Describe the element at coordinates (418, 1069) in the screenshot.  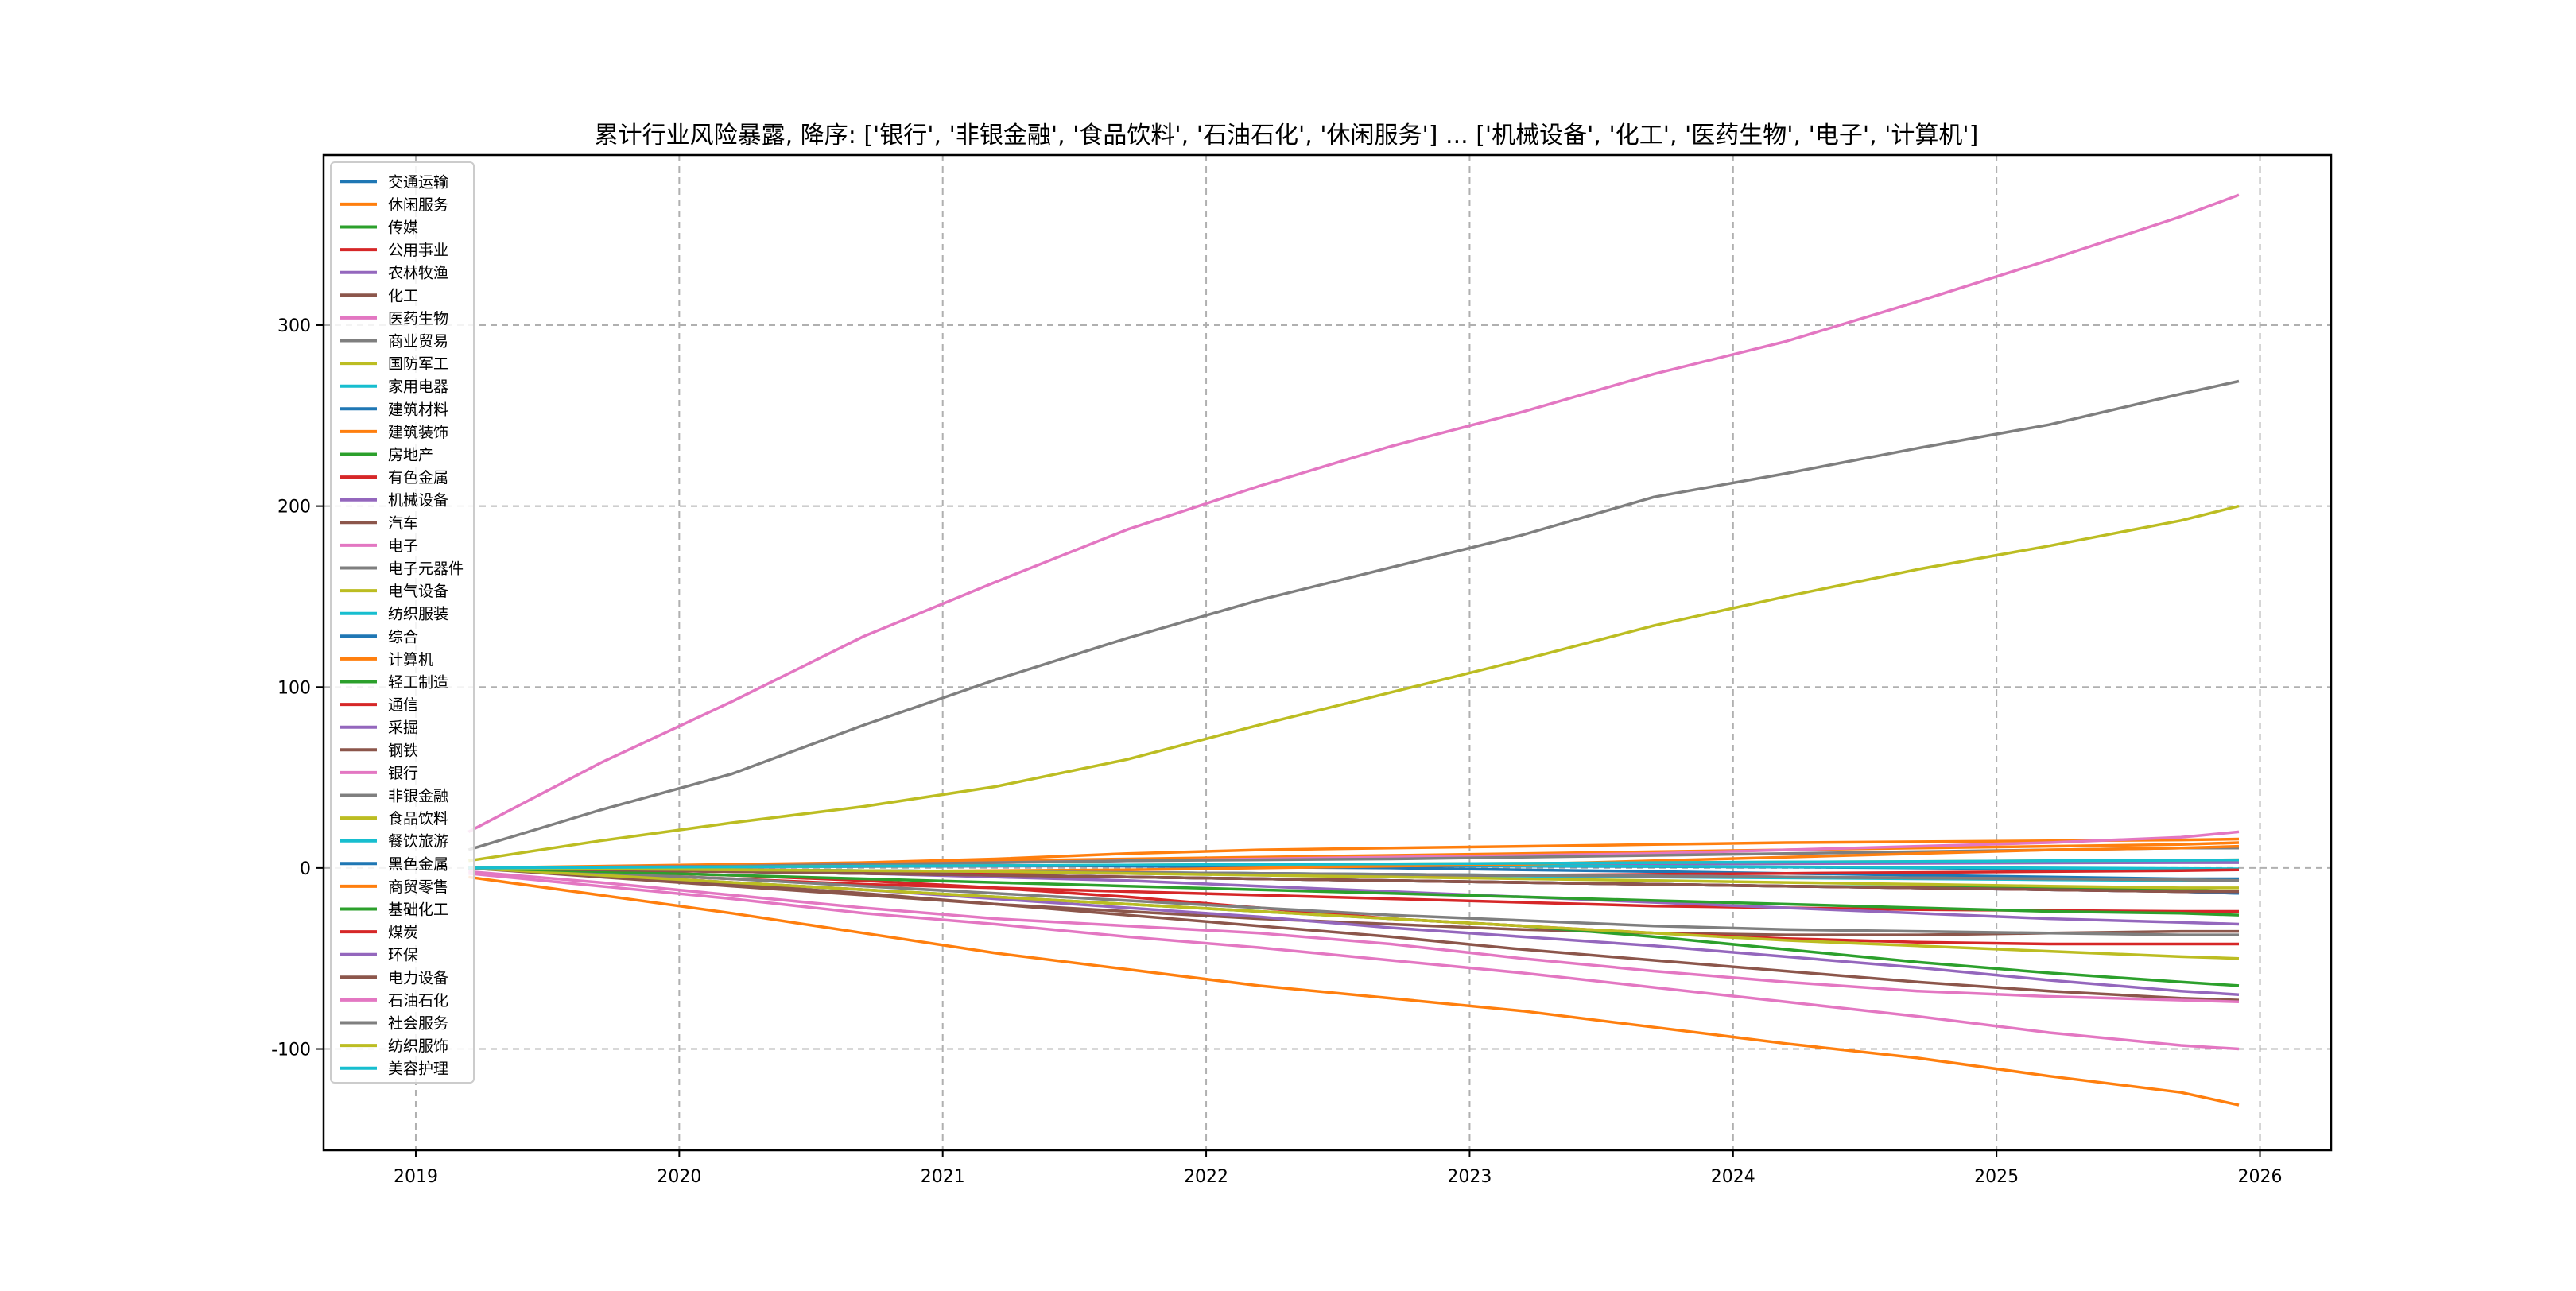
I see `legend-label-美容护理: 美容护理` at that location.